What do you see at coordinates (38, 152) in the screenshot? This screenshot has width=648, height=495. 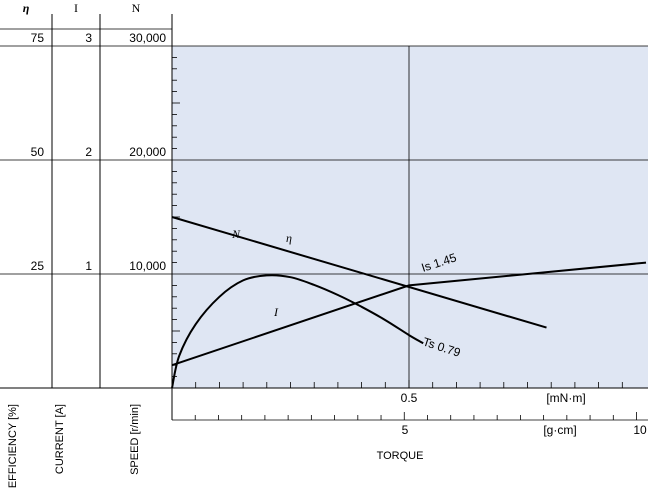 I see `efficiency-tick-label: 50` at bounding box center [38, 152].